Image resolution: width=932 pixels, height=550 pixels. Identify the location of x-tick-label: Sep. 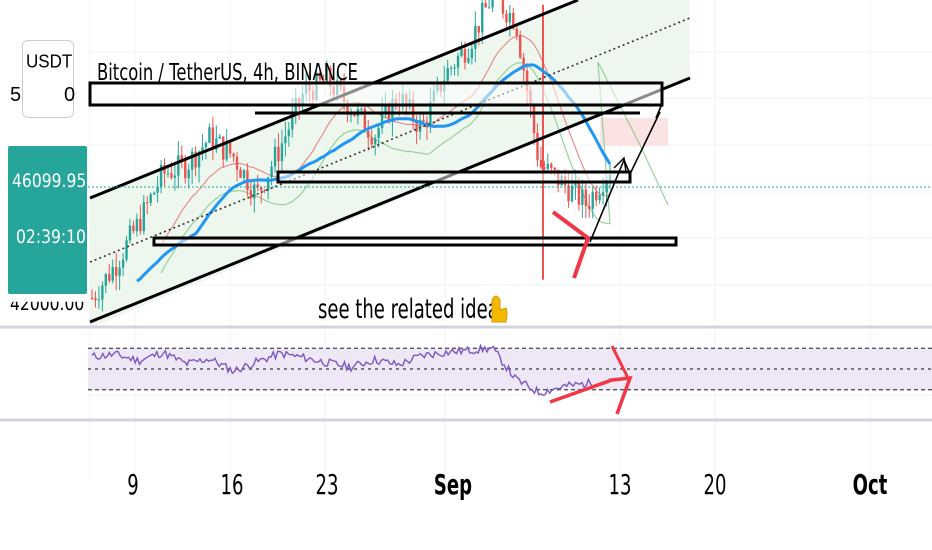
(453, 485).